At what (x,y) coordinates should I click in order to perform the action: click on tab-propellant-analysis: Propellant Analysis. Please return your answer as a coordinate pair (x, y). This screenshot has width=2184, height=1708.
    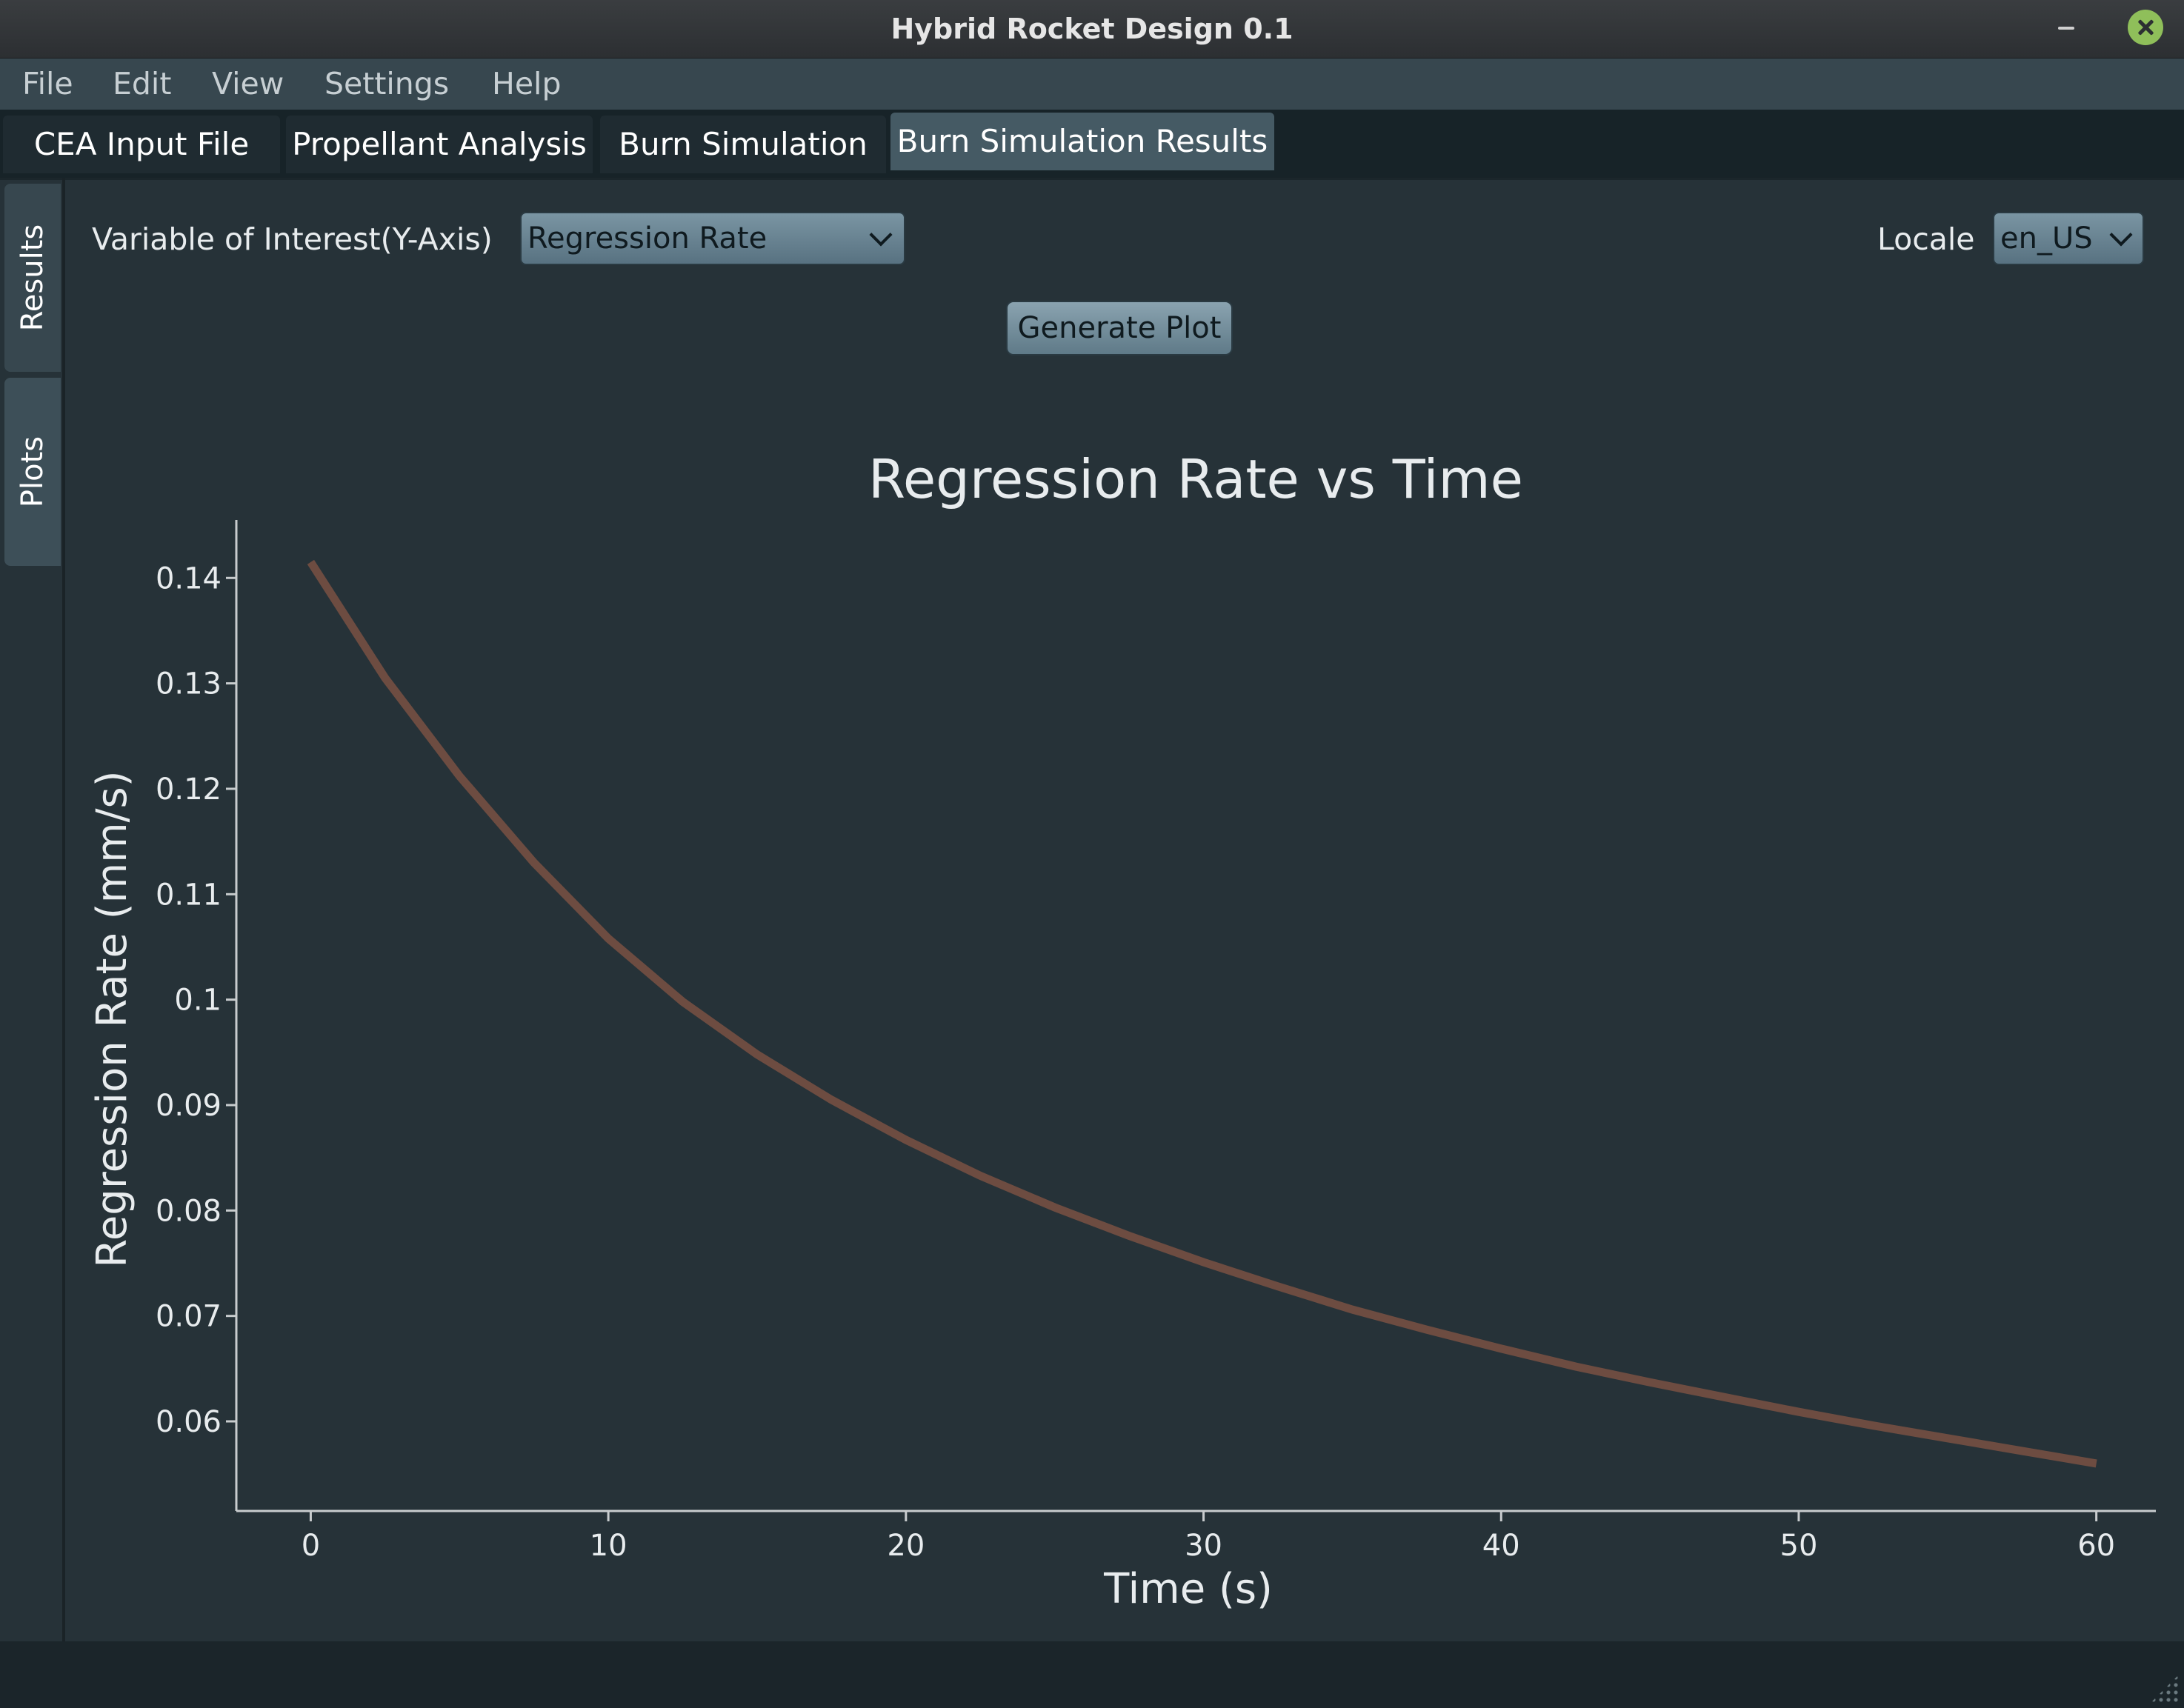
    Looking at the image, I should click on (440, 144).